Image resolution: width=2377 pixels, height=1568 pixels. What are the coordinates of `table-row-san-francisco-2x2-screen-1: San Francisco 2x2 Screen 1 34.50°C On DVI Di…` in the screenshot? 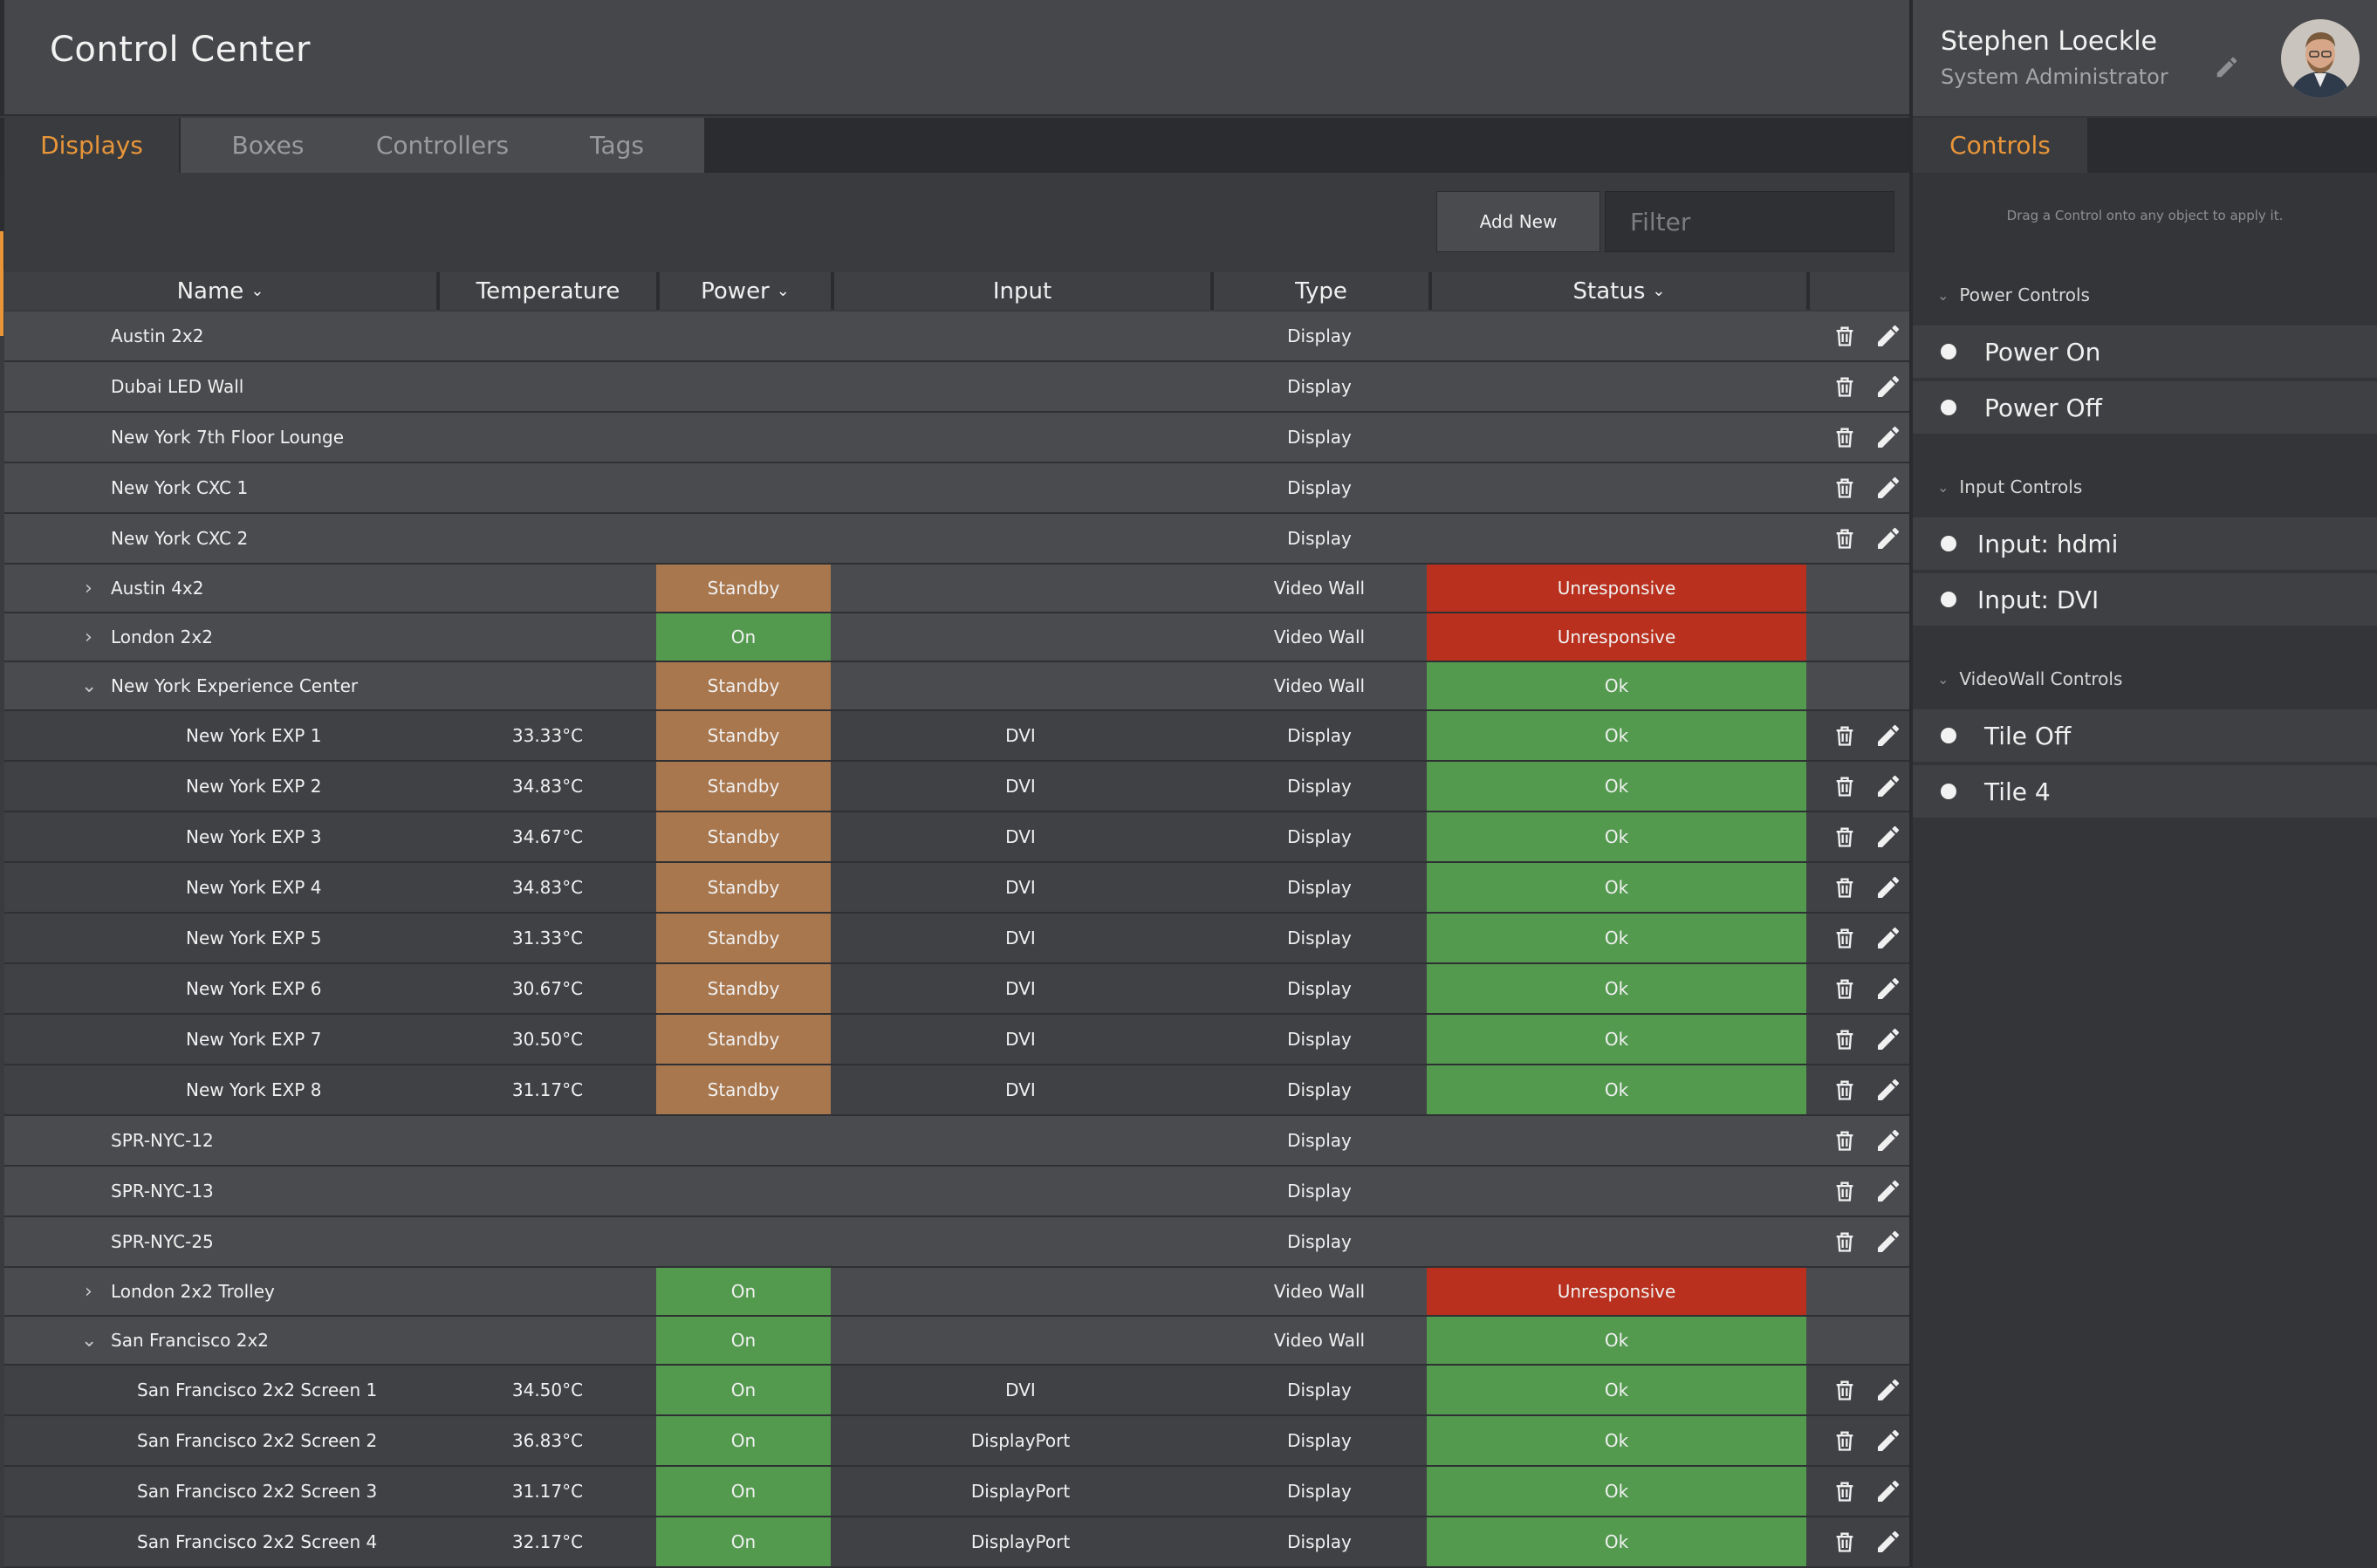 It's located at (956, 1391).